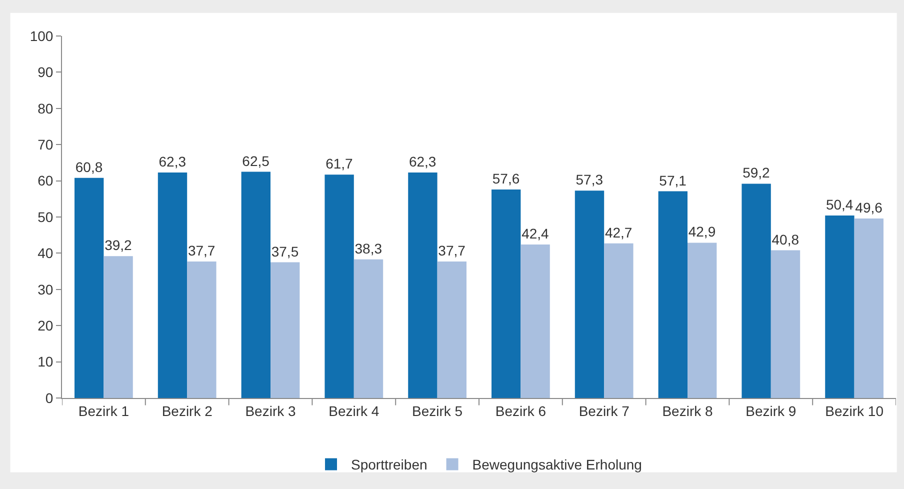 This screenshot has width=904, height=489. What do you see at coordinates (854, 410) in the screenshot?
I see `x-tick-label: Bezirk 10` at bounding box center [854, 410].